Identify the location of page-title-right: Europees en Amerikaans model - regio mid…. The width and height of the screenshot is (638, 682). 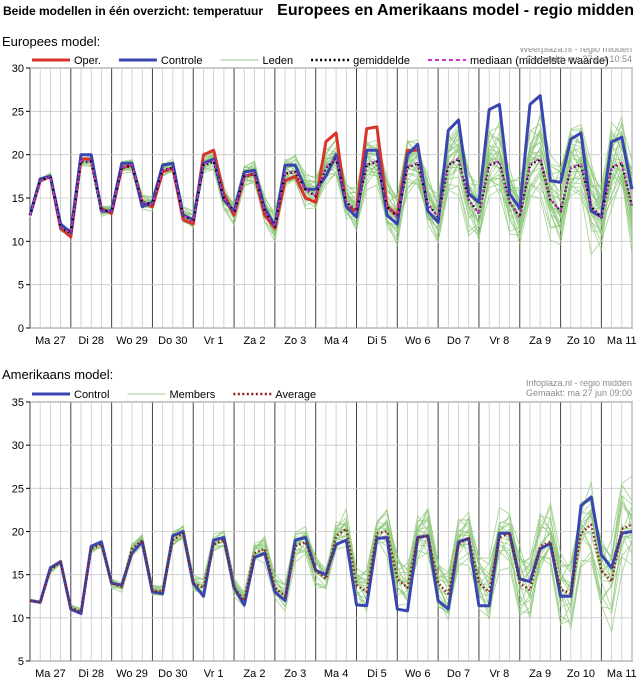
(455, 10).